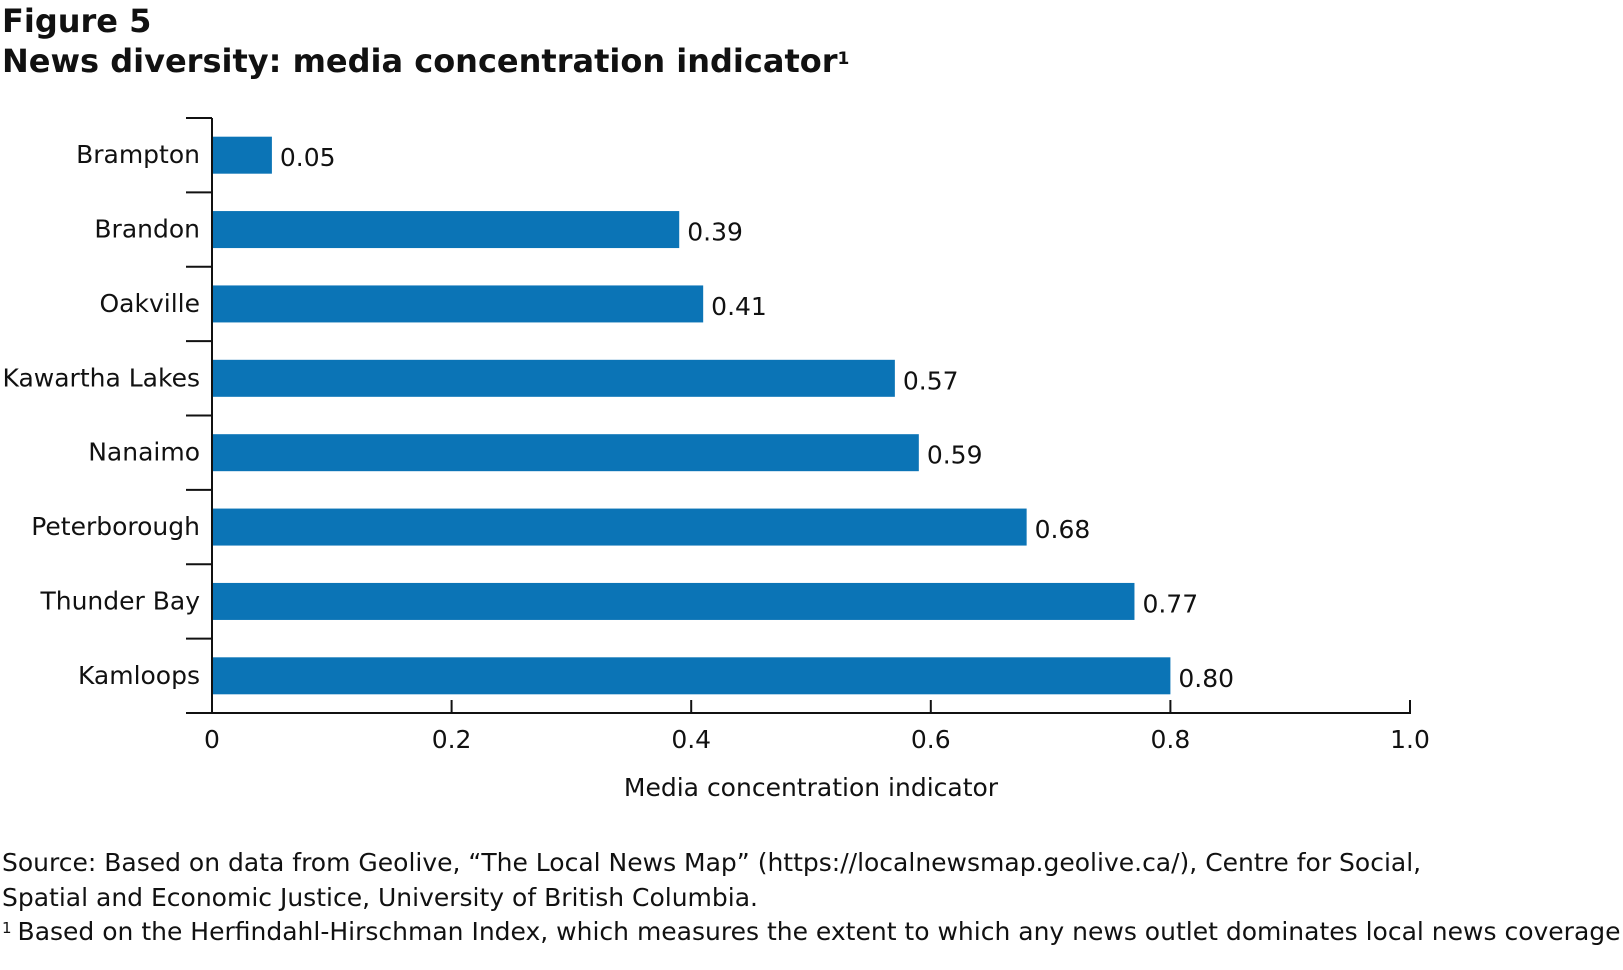 The image size is (1623, 970). What do you see at coordinates (691, 739) in the screenshot?
I see `x-tick-label: 0.4` at bounding box center [691, 739].